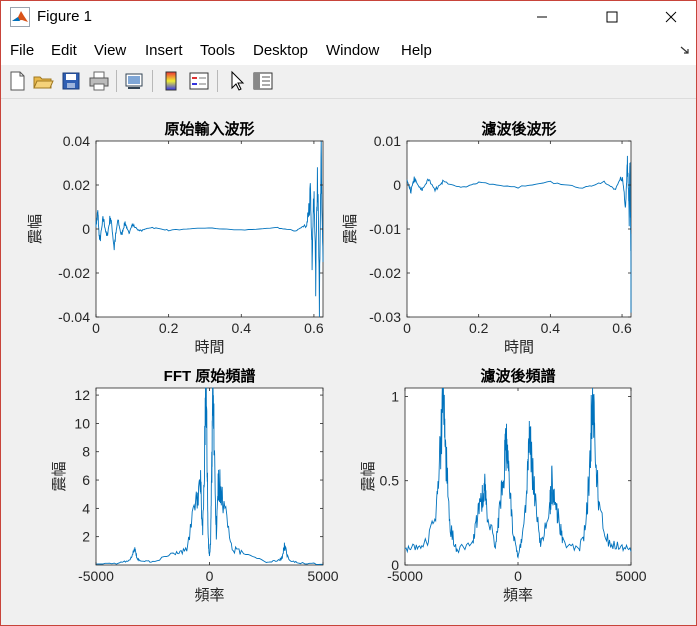  I want to click on menu-tools: Tools, so click(218, 50).